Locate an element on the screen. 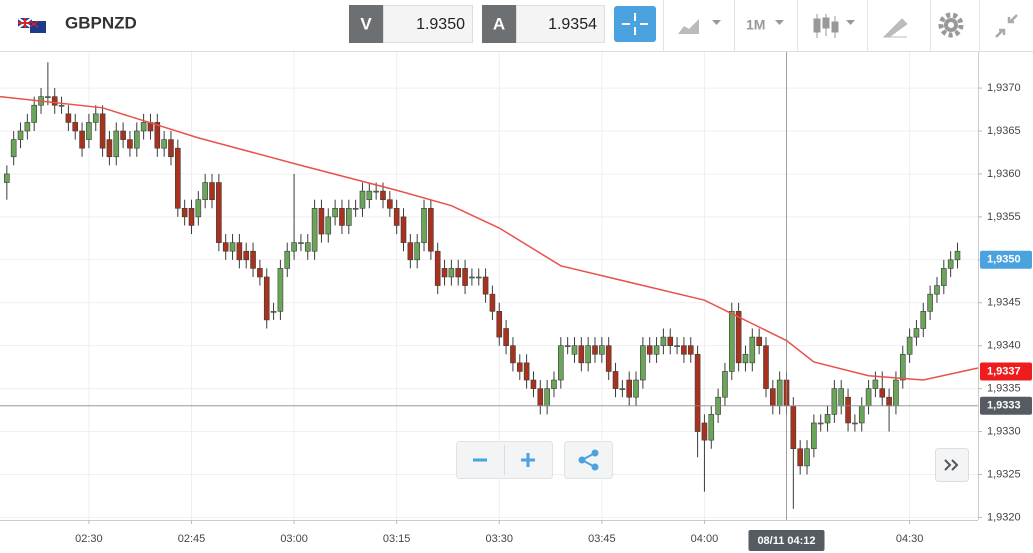 The height and width of the screenshot is (553, 1033). y-tick-label: 1,9345 is located at coordinates (1004, 303).